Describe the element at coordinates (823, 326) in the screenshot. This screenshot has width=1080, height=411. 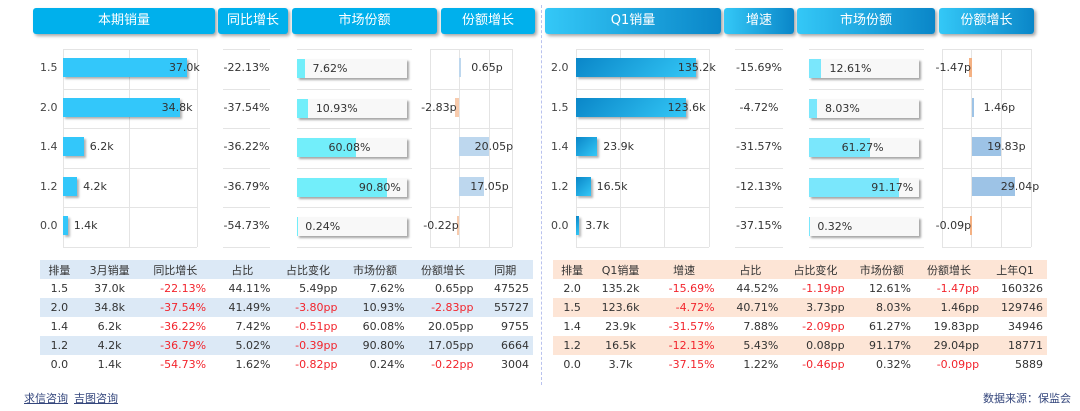
I see `table-cell: -2.09pp` at that location.